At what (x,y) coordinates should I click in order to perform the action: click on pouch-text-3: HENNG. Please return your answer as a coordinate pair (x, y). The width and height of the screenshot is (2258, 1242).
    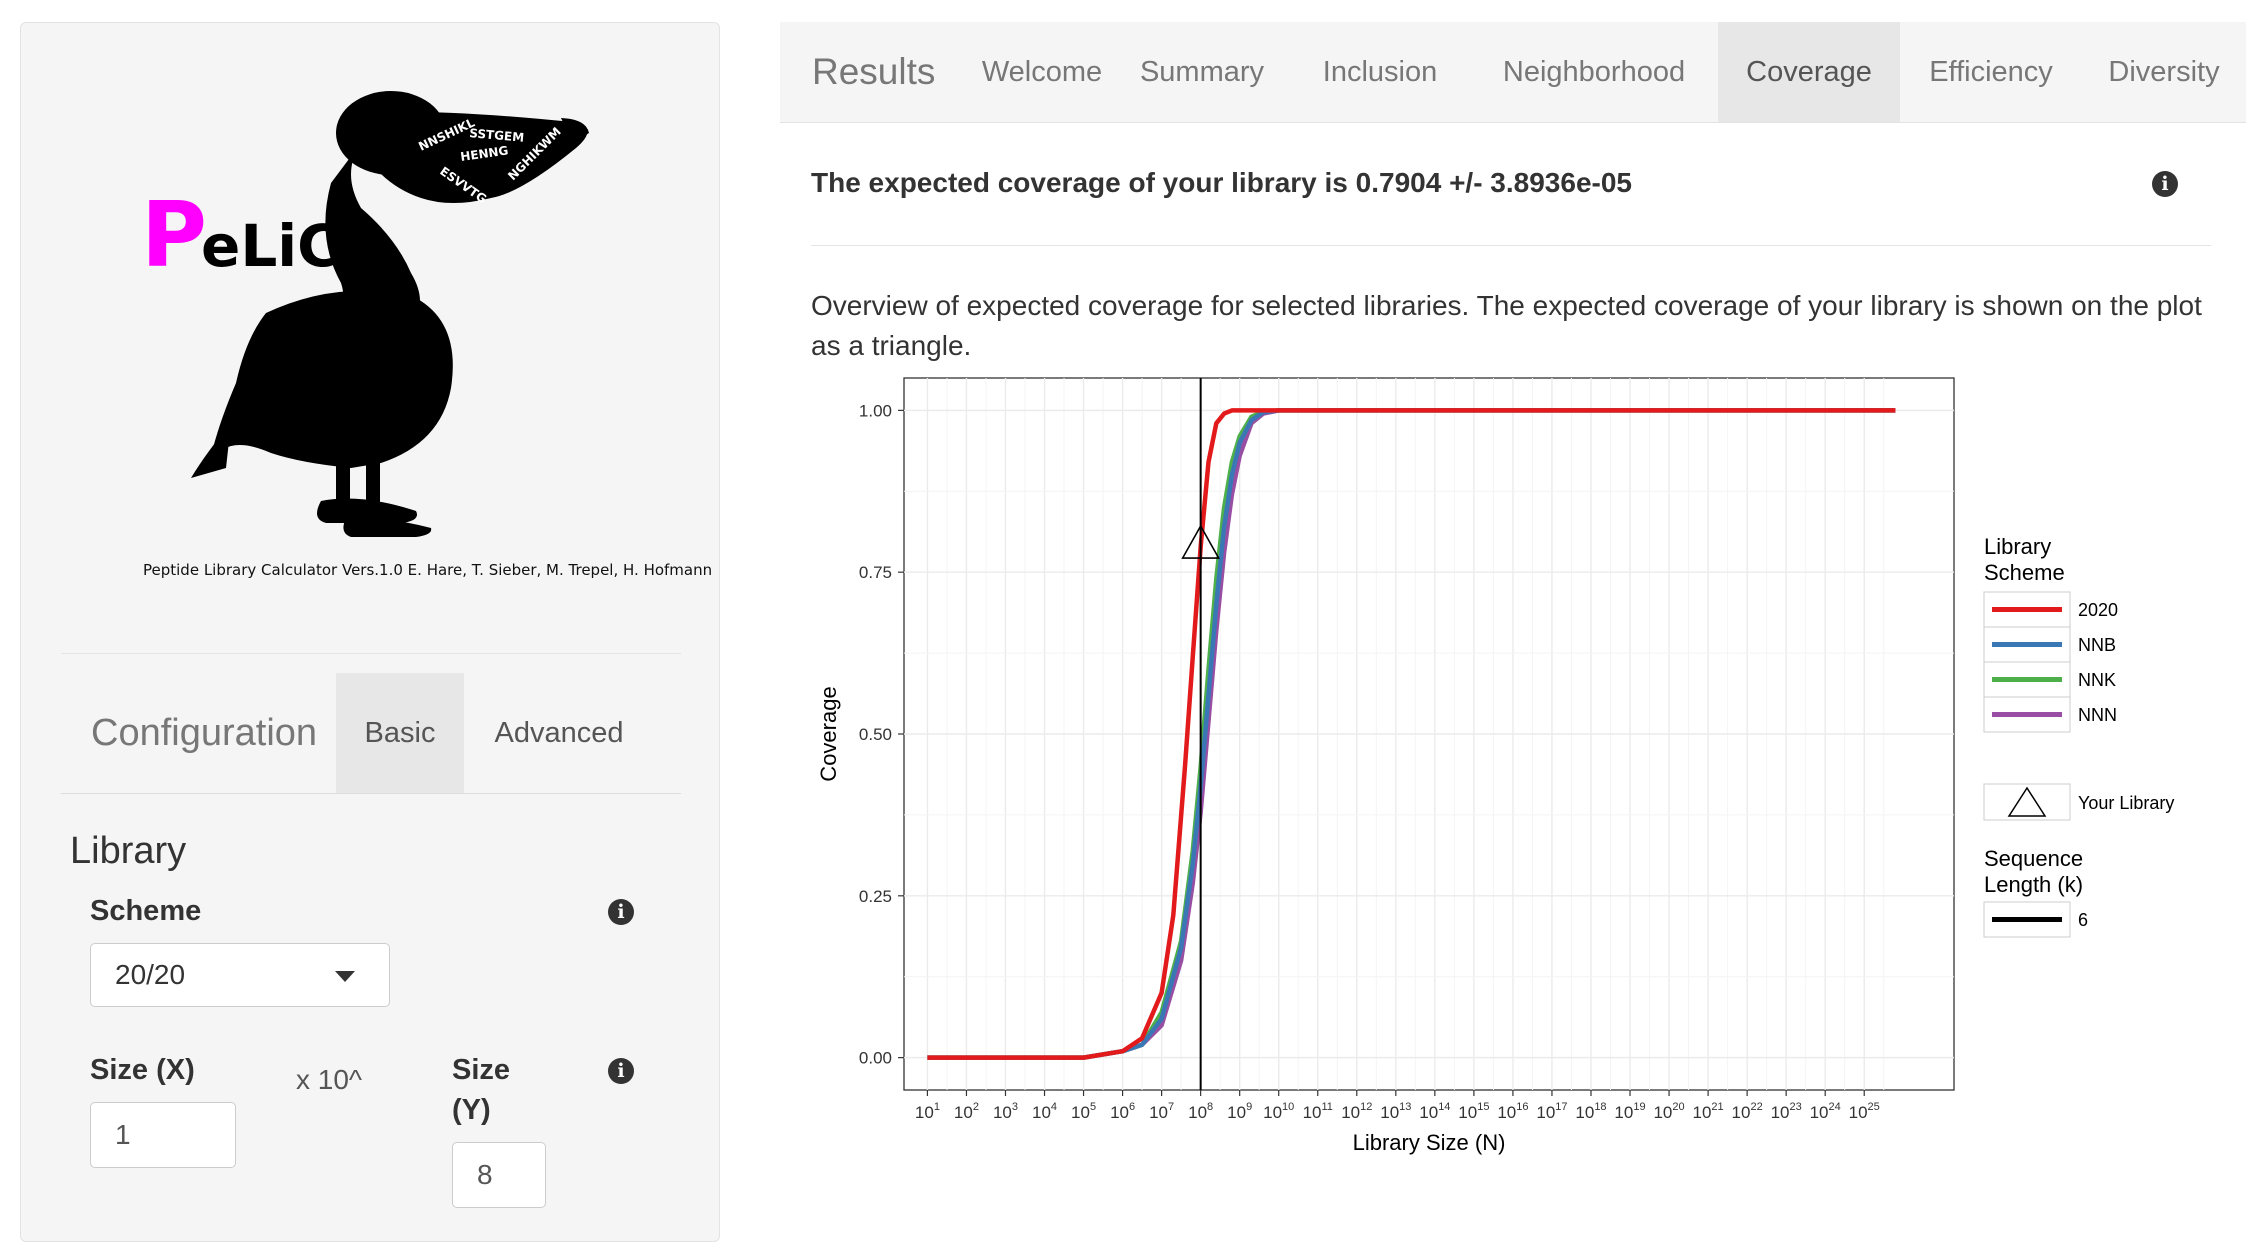
    Looking at the image, I should click on (484, 153).